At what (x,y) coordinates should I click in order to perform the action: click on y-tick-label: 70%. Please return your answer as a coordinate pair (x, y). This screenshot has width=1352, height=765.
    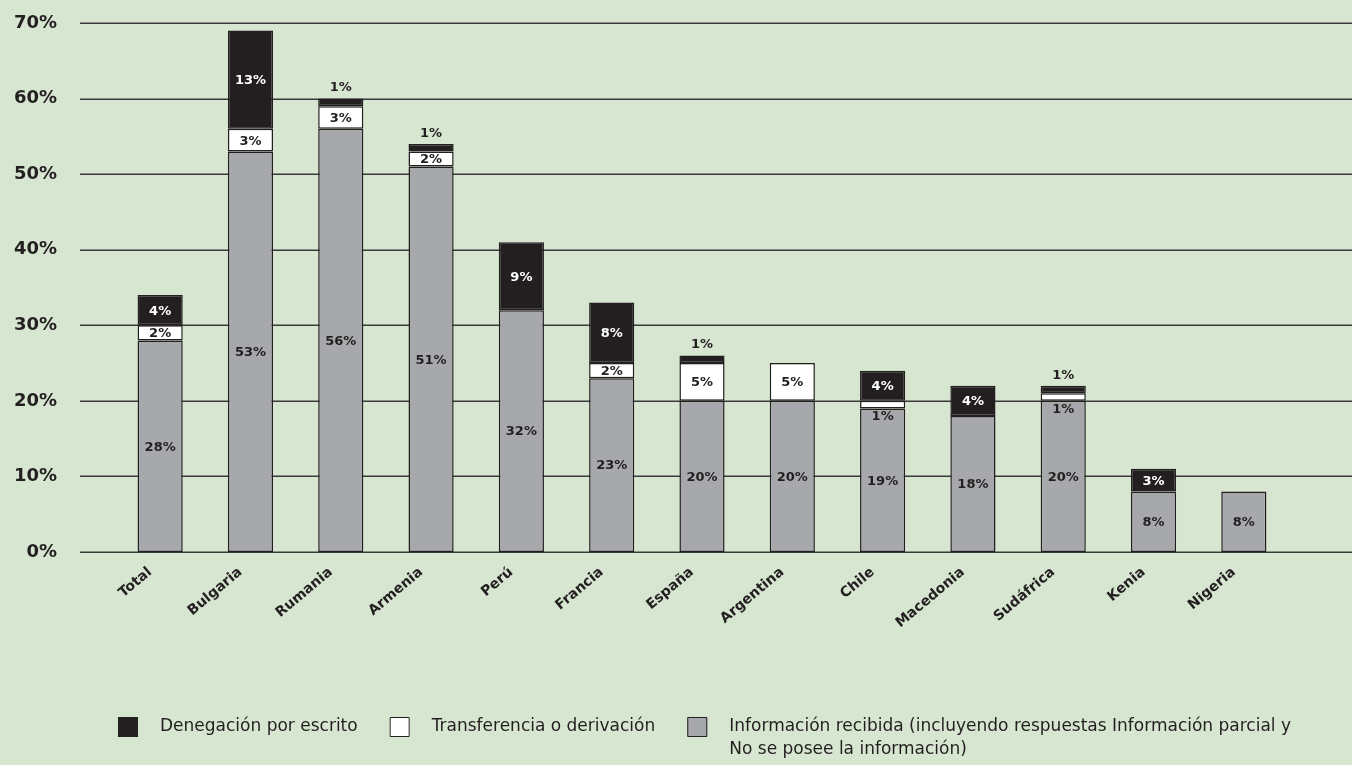
    Looking at the image, I should click on (35, 21).